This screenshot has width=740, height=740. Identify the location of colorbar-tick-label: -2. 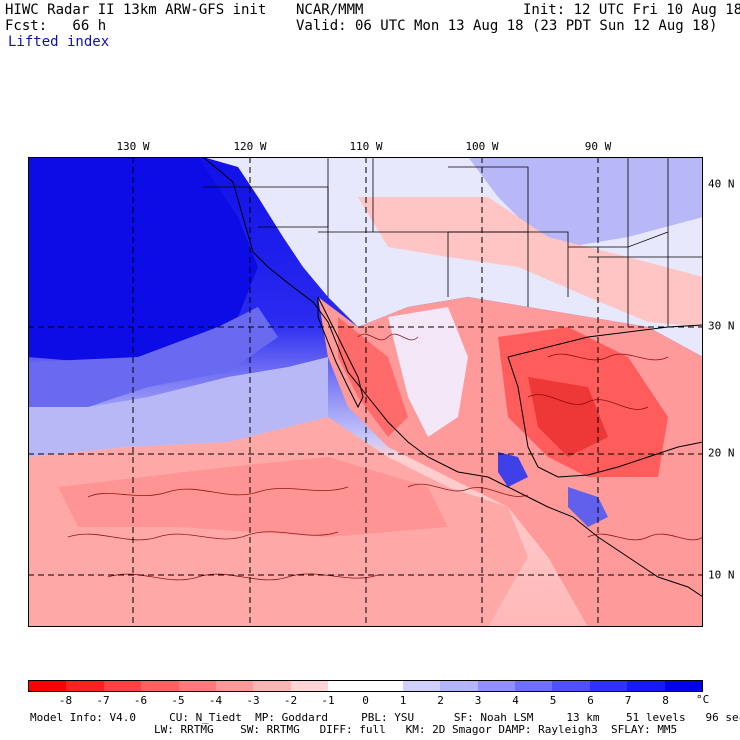
(290, 700).